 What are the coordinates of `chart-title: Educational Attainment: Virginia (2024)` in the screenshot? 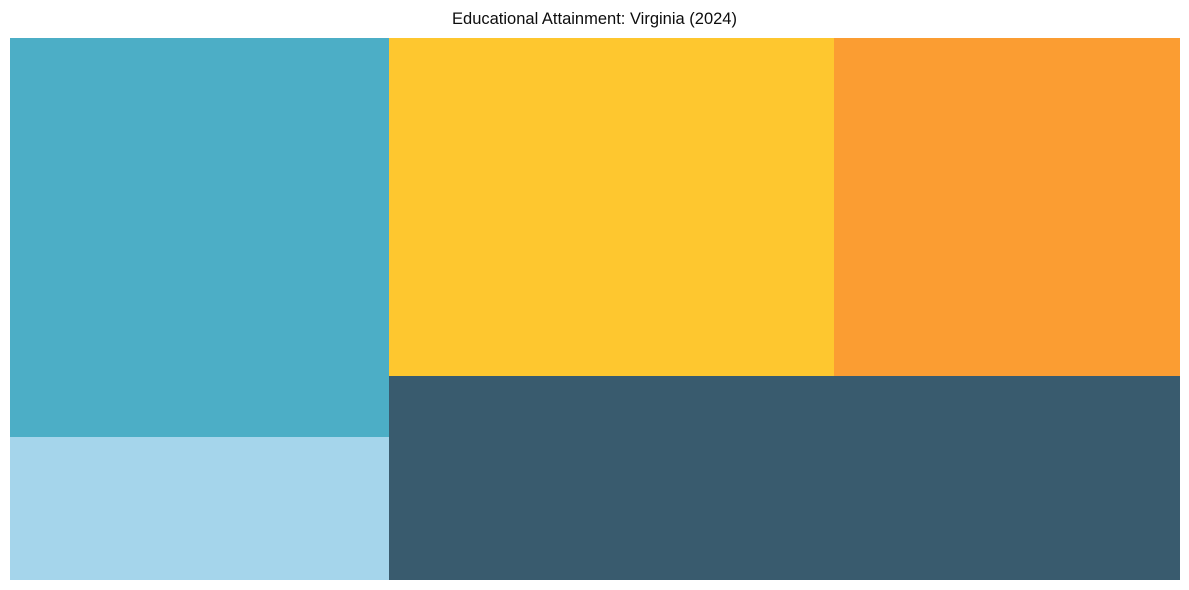 It's located at (594, 19).